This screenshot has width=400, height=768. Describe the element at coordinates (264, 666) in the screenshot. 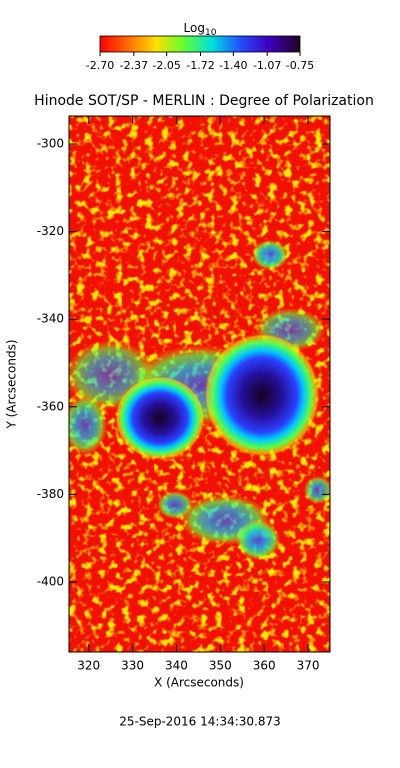

I see `x-tick-label: 360` at that location.